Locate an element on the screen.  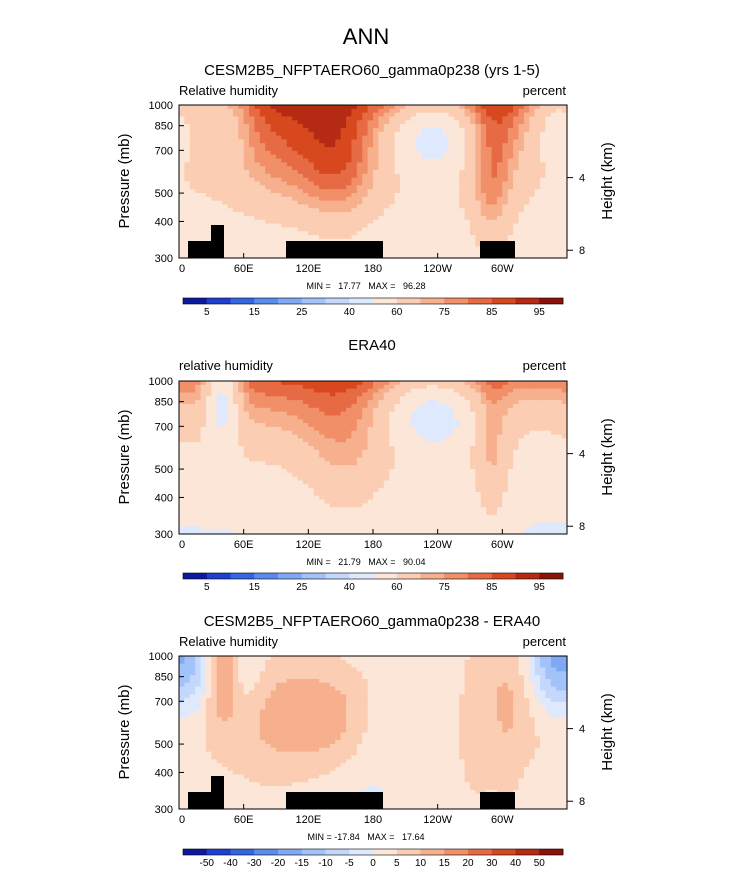
colorbar-swatch is located at coordinates (195, 301).